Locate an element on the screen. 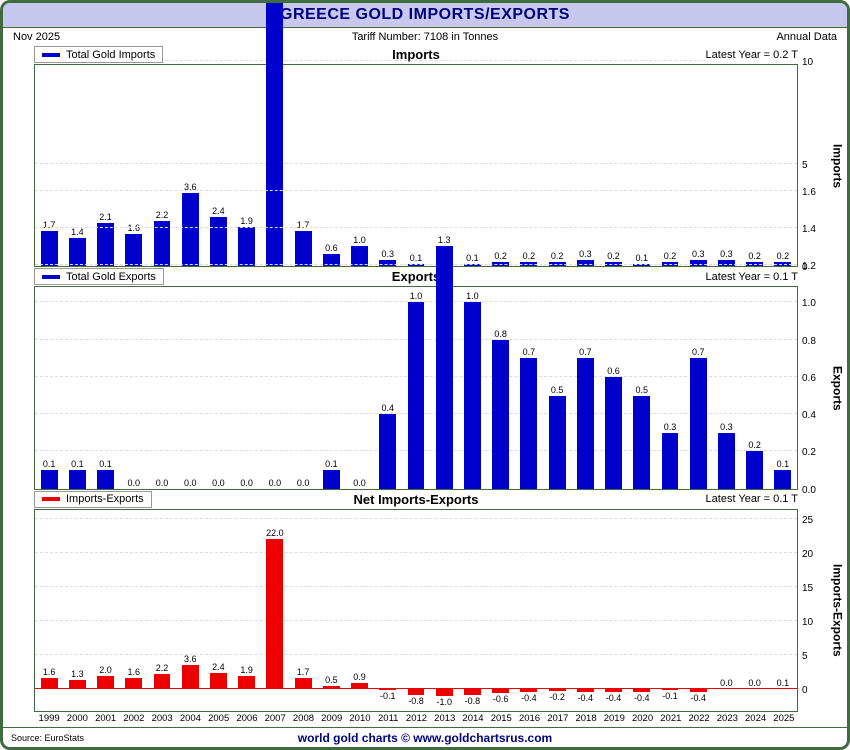 The width and height of the screenshot is (850, 750). bar-value-label: -0.2 is located at coordinates (557, 696).